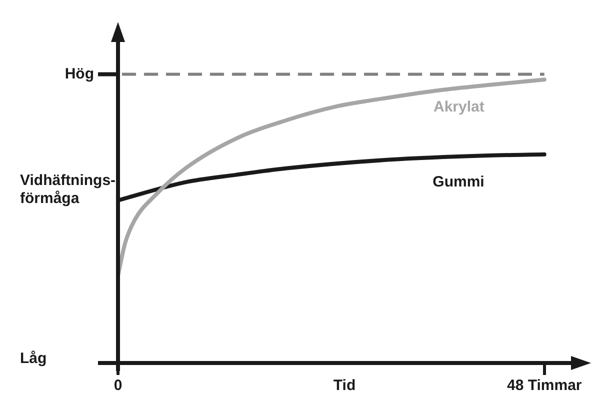  What do you see at coordinates (33, 359) in the screenshot?
I see `text: Låg` at bounding box center [33, 359].